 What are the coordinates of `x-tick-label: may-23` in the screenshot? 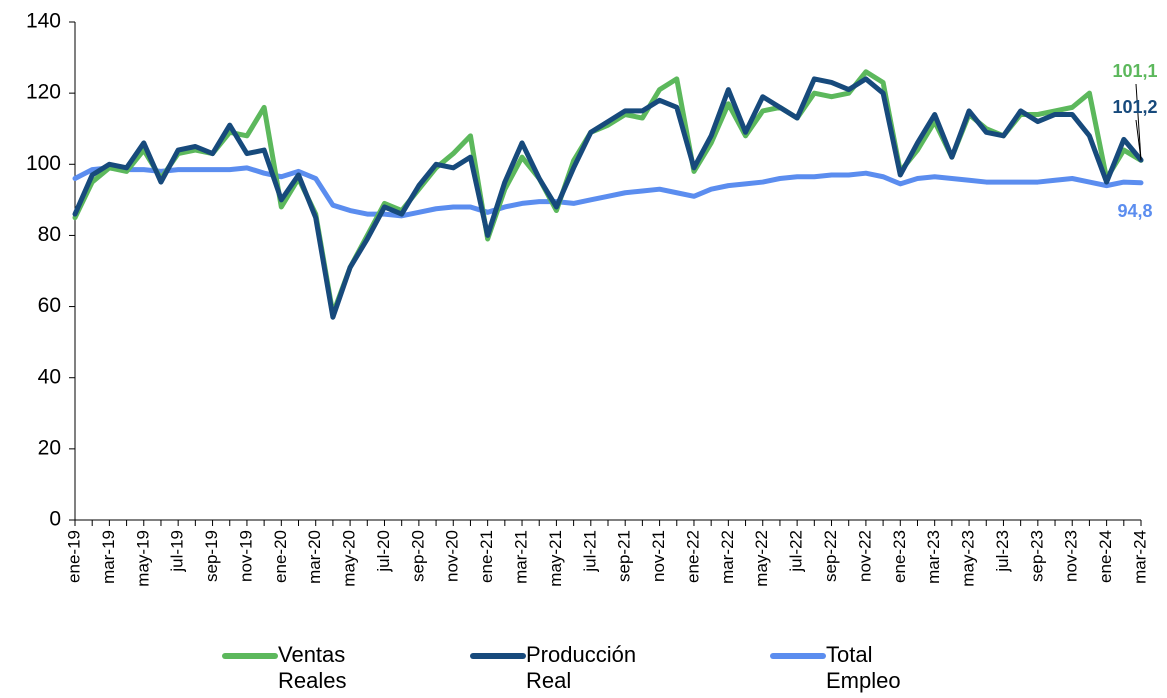 It's located at (968, 558).